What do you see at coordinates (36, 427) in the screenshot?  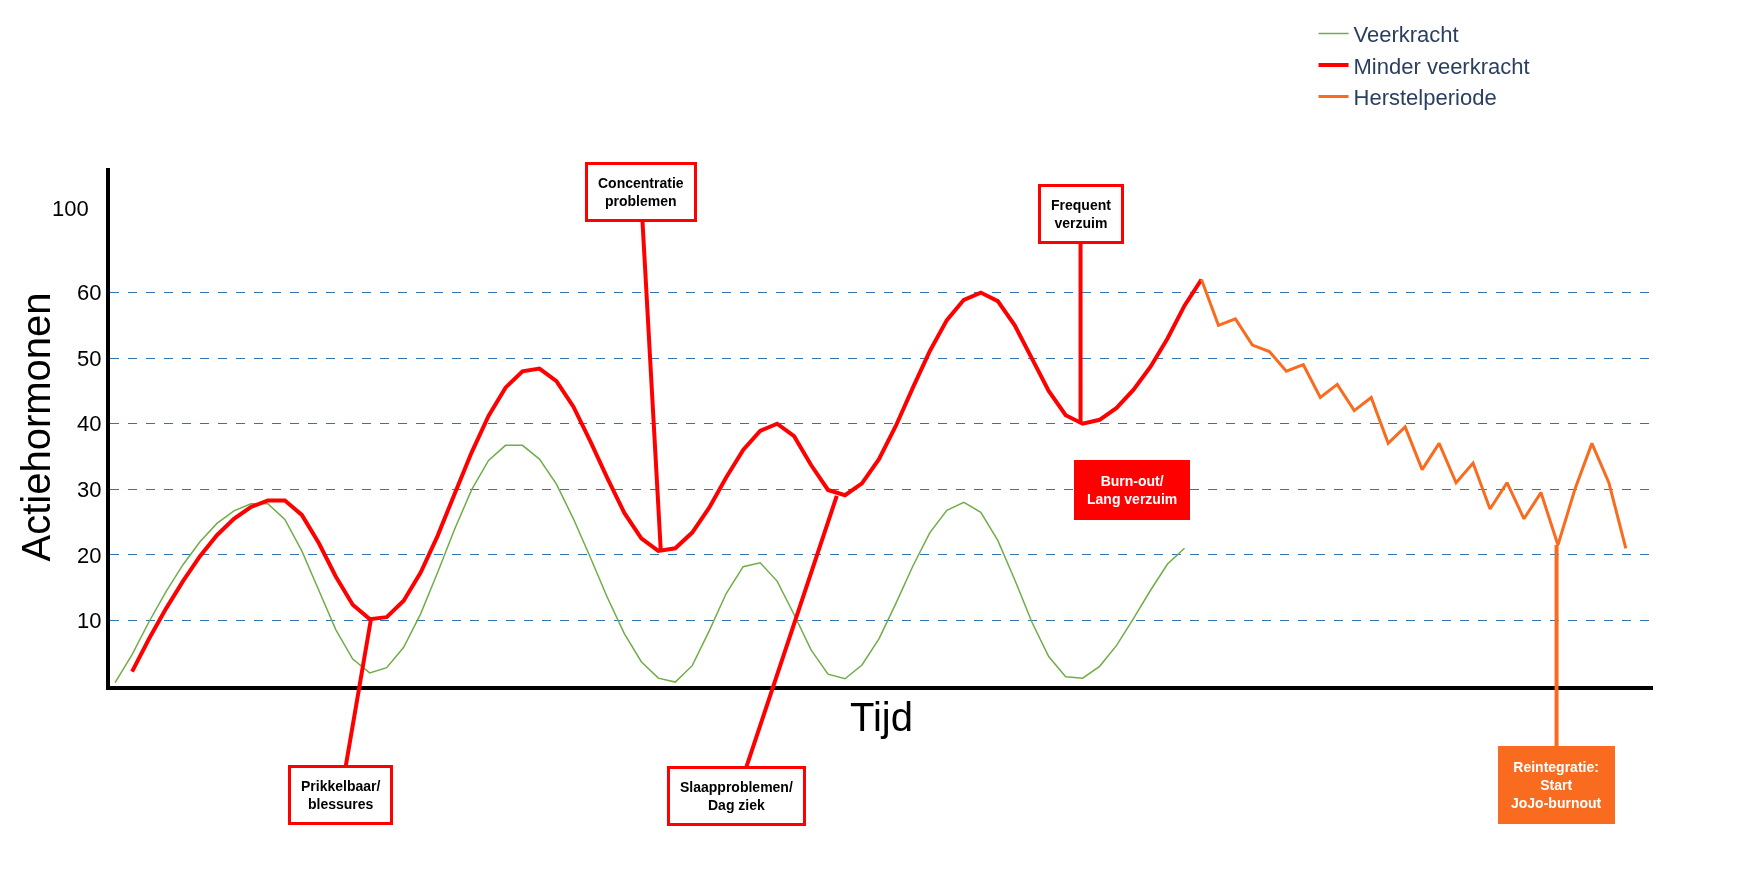 I see `y-axis-title: Actiehormonen` at bounding box center [36, 427].